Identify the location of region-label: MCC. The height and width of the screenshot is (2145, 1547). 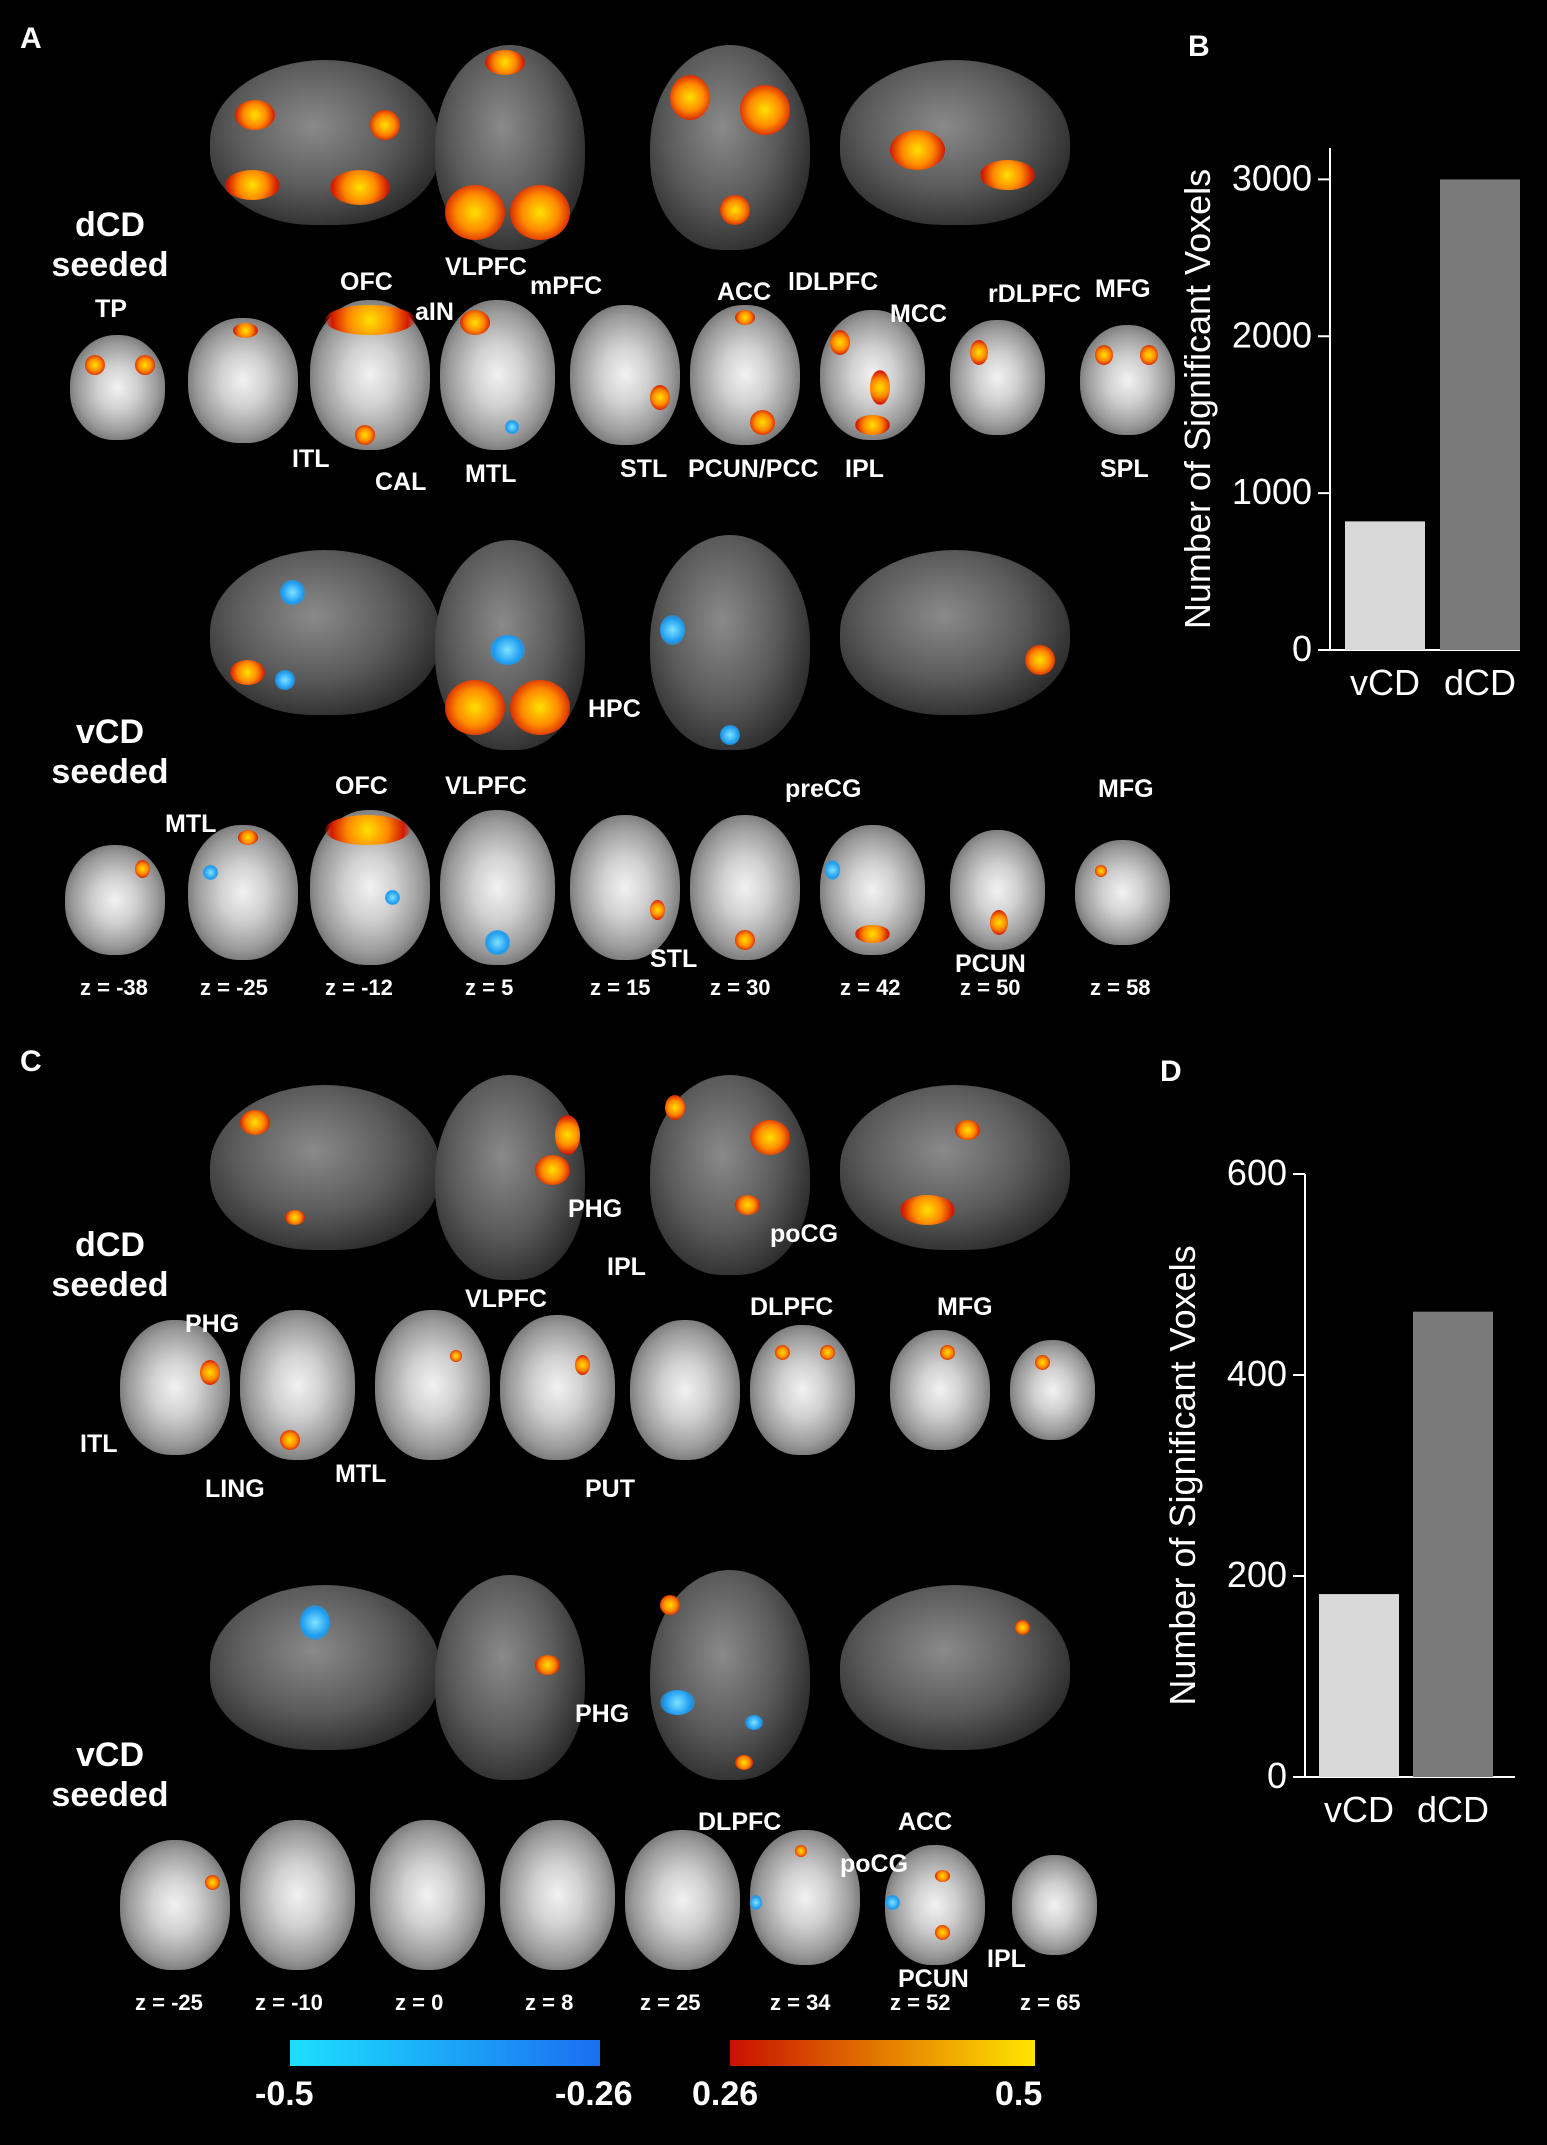
(918, 314).